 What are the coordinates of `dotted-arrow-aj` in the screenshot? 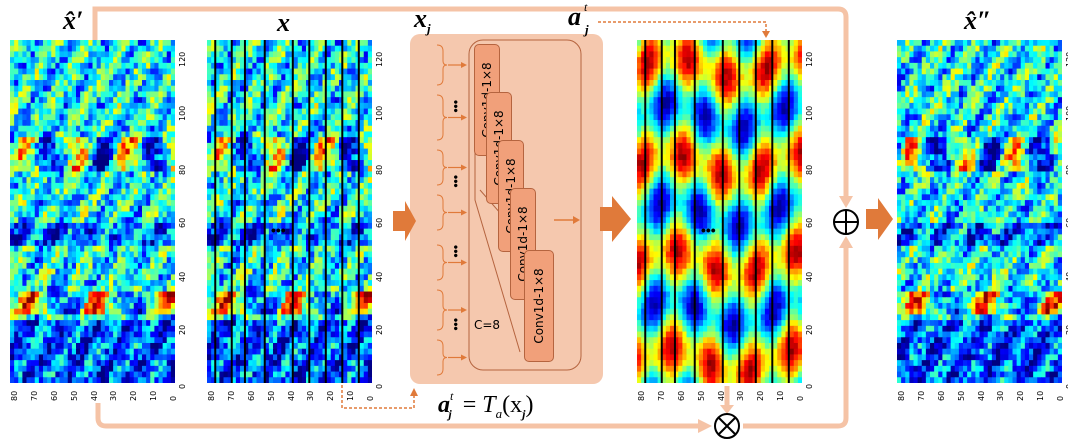 It's located at (682, 26).